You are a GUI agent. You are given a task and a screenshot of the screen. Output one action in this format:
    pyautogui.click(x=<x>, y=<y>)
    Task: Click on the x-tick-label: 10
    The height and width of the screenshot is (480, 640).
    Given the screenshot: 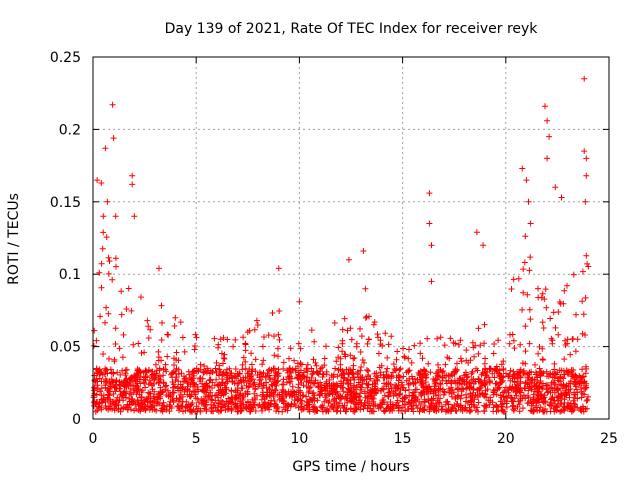 What is the action you would take?
    pyautogui.click(x=299, y=439)
    